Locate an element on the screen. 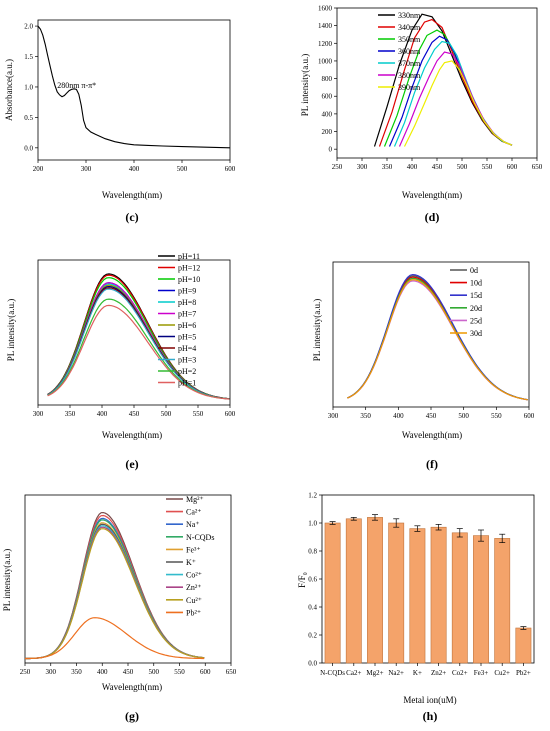 This screenshot has width=550, height=731. legend-label: pH=5 is located at coordinates (187, 337).